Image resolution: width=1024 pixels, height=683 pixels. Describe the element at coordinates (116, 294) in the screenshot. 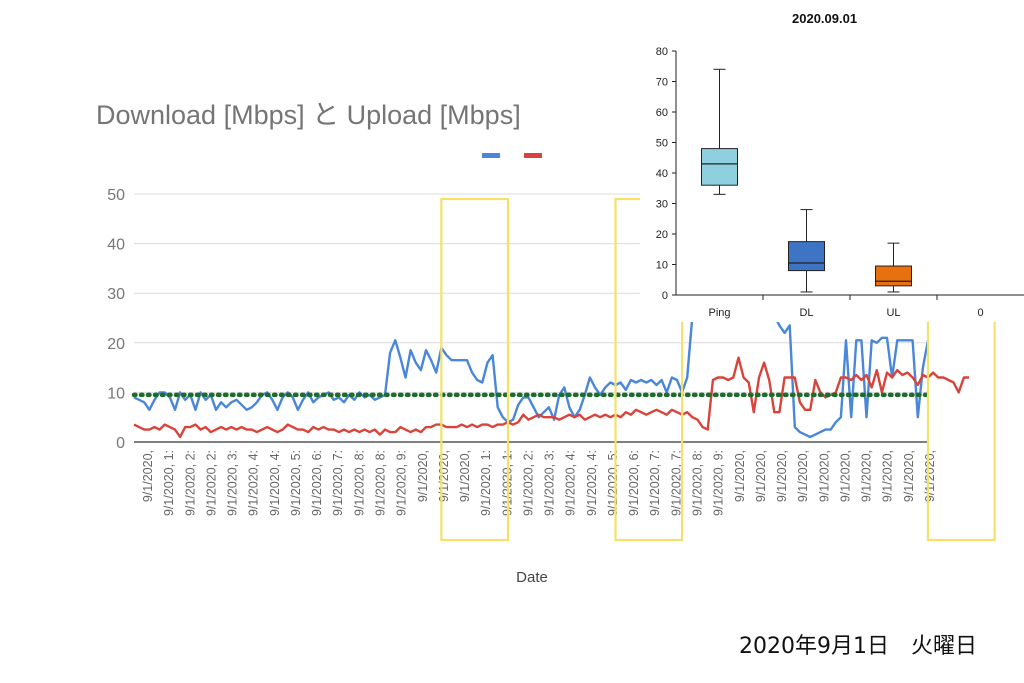

I see `y-tick-label: 30` at that location.